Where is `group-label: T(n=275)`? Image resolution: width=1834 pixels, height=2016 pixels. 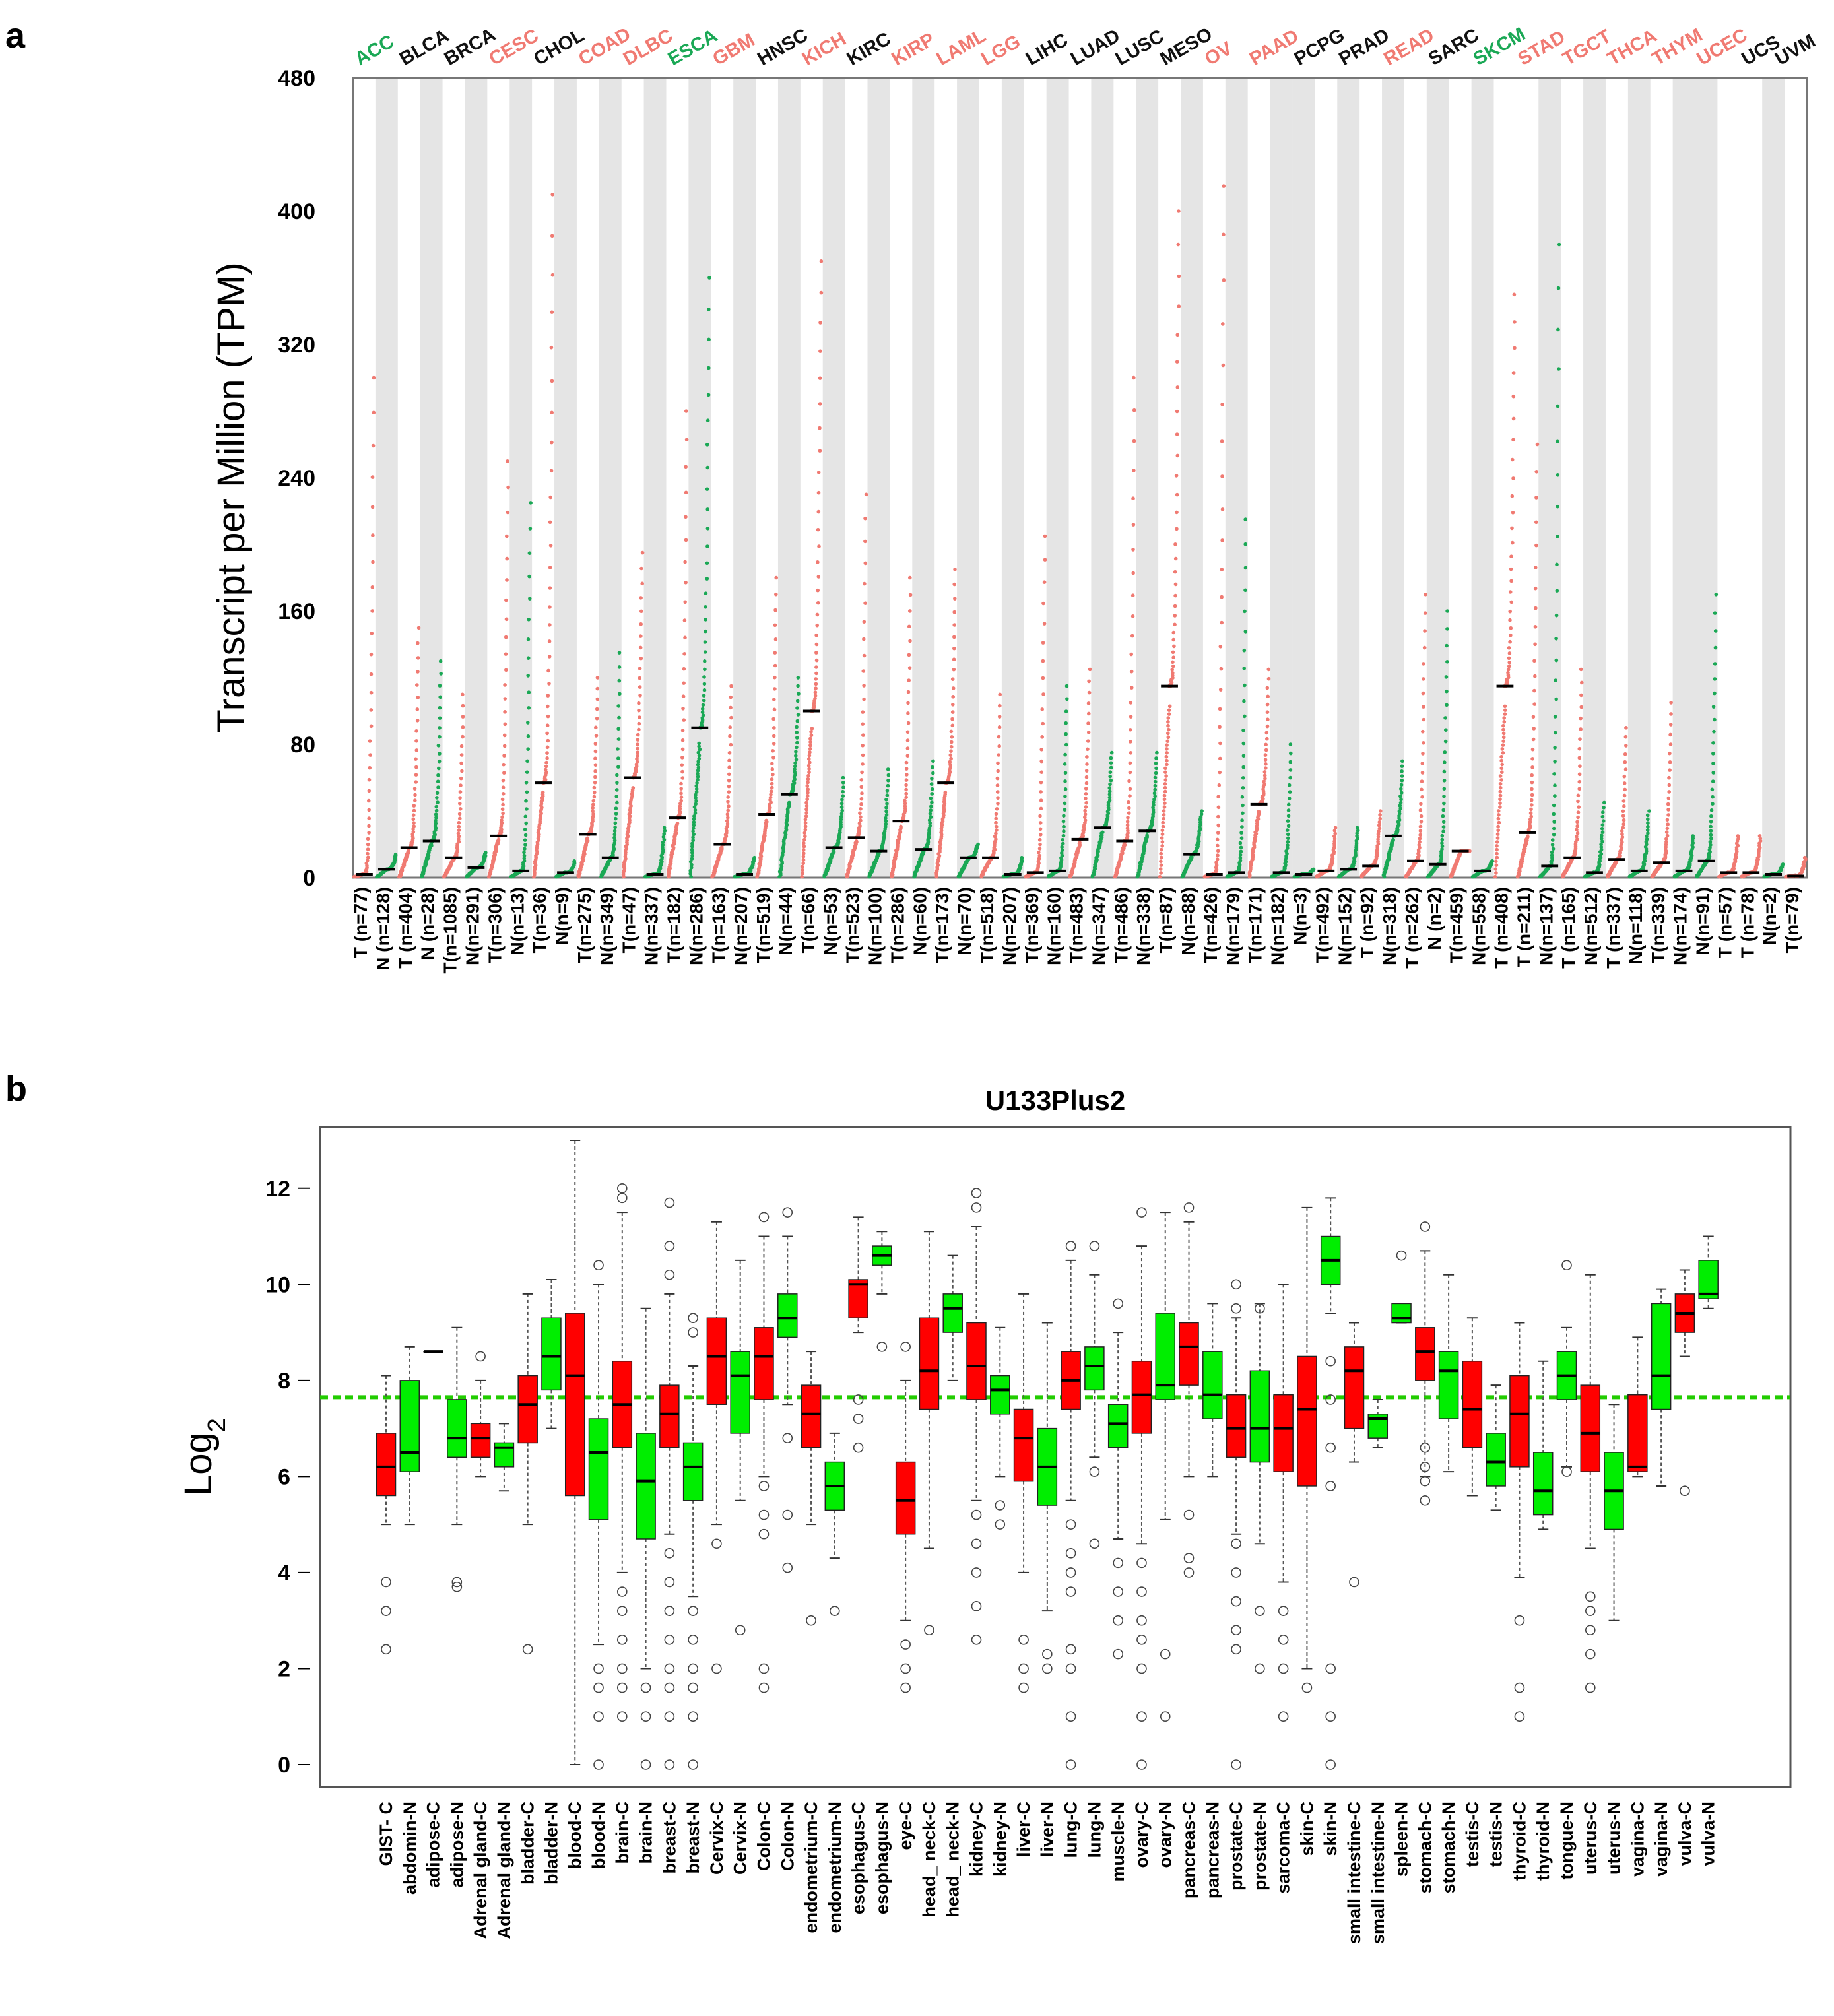 group-label: T(n=275) is located at coordinates (584, 925).